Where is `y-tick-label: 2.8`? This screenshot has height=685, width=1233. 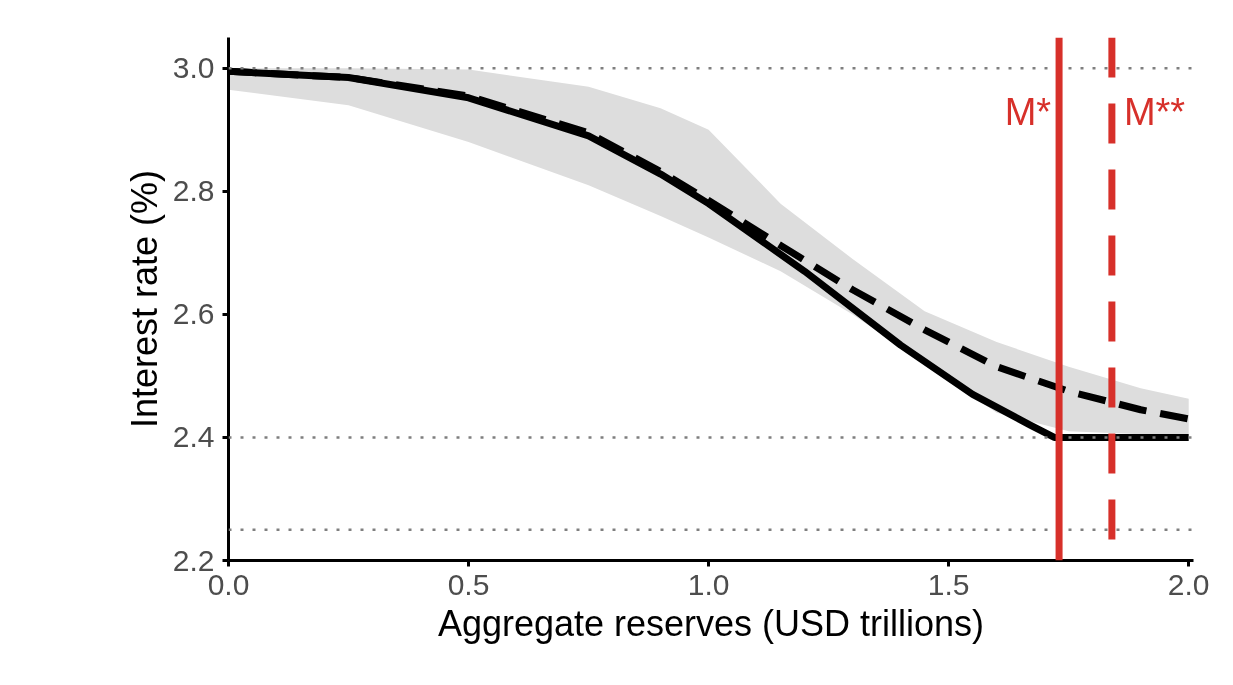 y-tick-label: 2.8 is located at coordinates (193, 191).